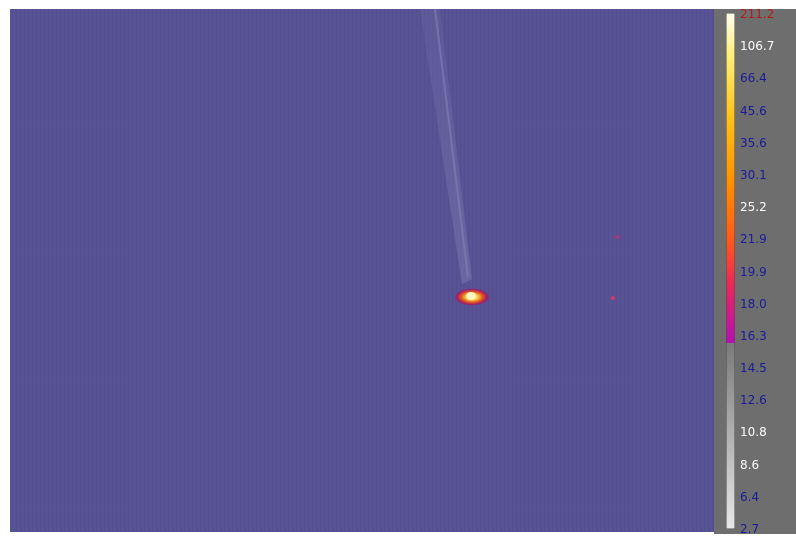  Describe the element at coordinates (753, 432) in the screenshot. I see `colorbar-tick-label: 10.8` at that location.